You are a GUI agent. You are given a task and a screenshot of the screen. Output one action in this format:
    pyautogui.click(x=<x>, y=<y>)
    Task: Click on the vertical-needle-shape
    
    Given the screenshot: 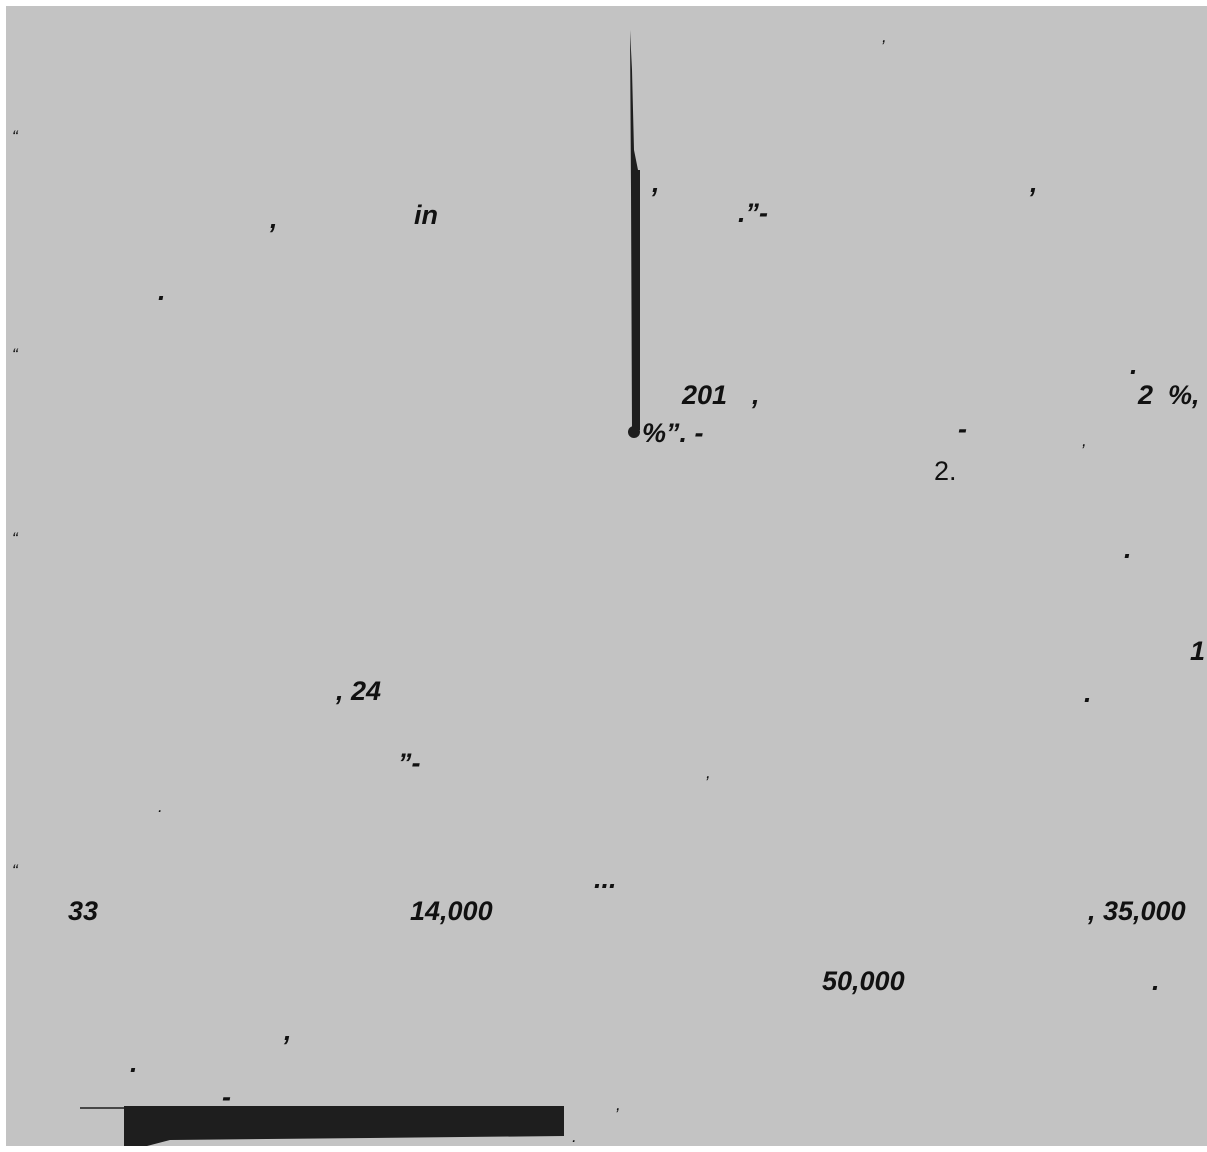 What is the action you would take?
    pyautogui.click(x=634, y=234)
    